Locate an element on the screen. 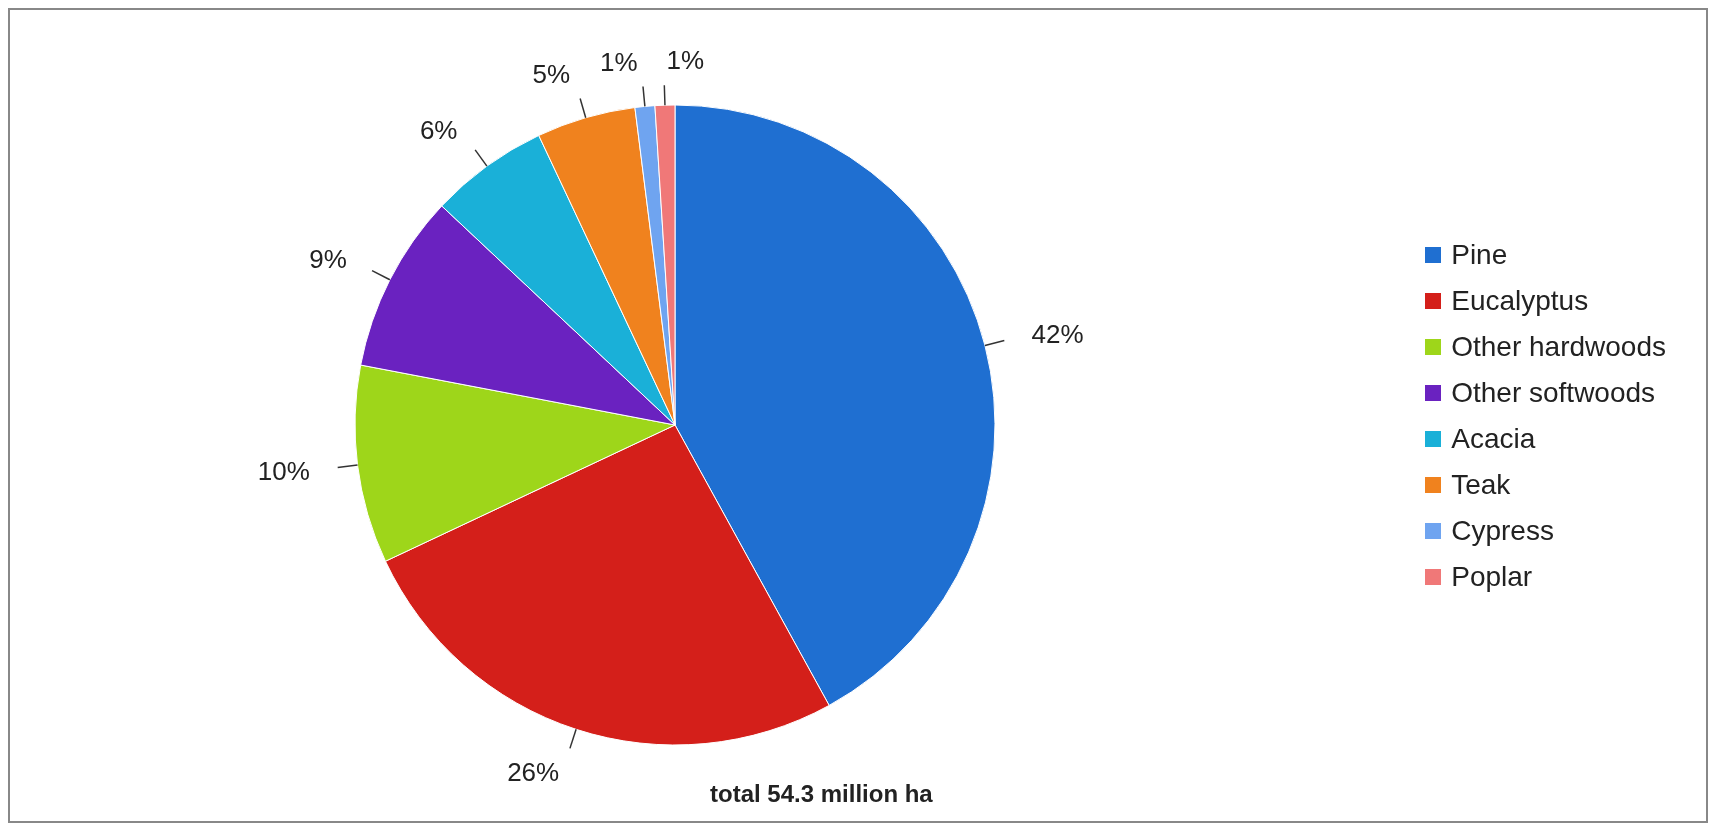 This screenshot has width=1720, height=835. legend-label: Poplar is located at coordinates (1492, 576).